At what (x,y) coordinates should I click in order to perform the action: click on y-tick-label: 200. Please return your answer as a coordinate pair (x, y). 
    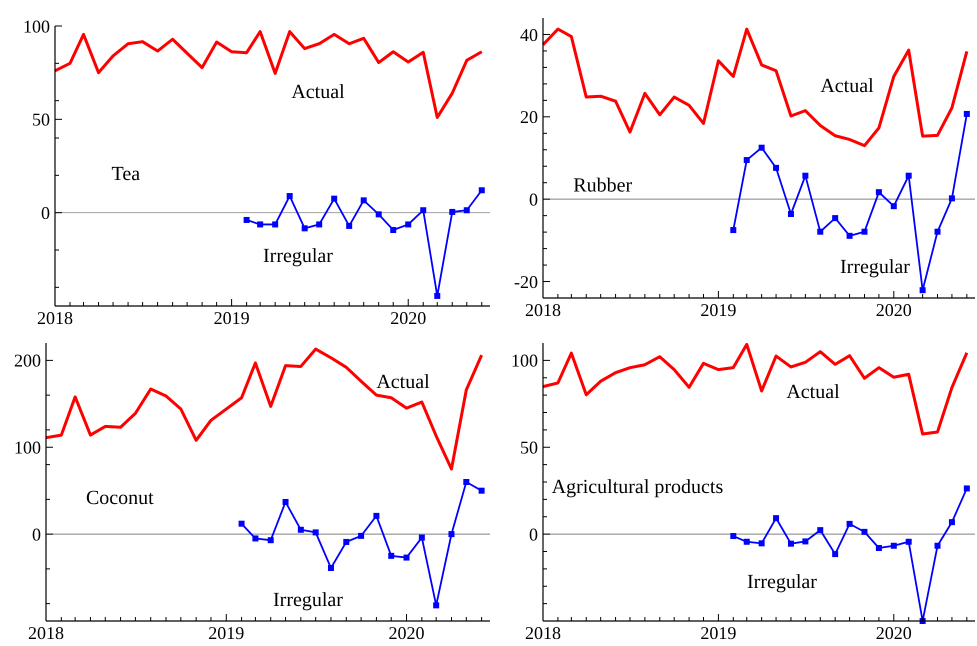
    Looking at the image, I should click on (27, 360).